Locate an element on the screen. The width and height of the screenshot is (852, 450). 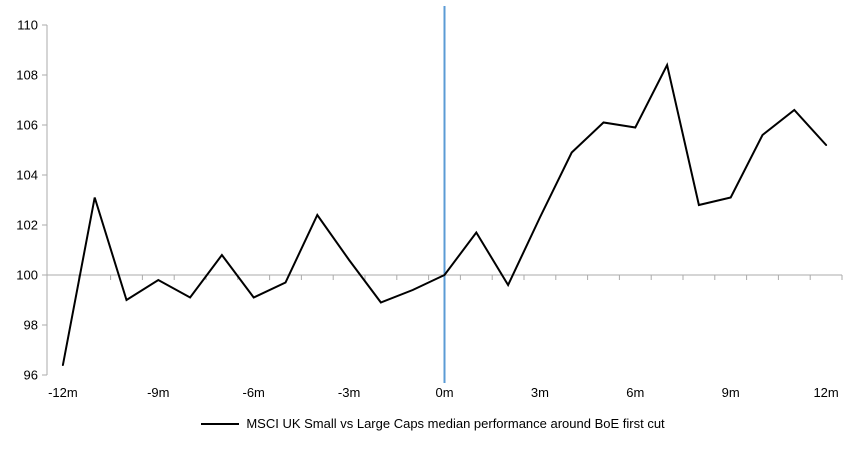
x-tick-label: 9m is located at coordinates (731, 392).